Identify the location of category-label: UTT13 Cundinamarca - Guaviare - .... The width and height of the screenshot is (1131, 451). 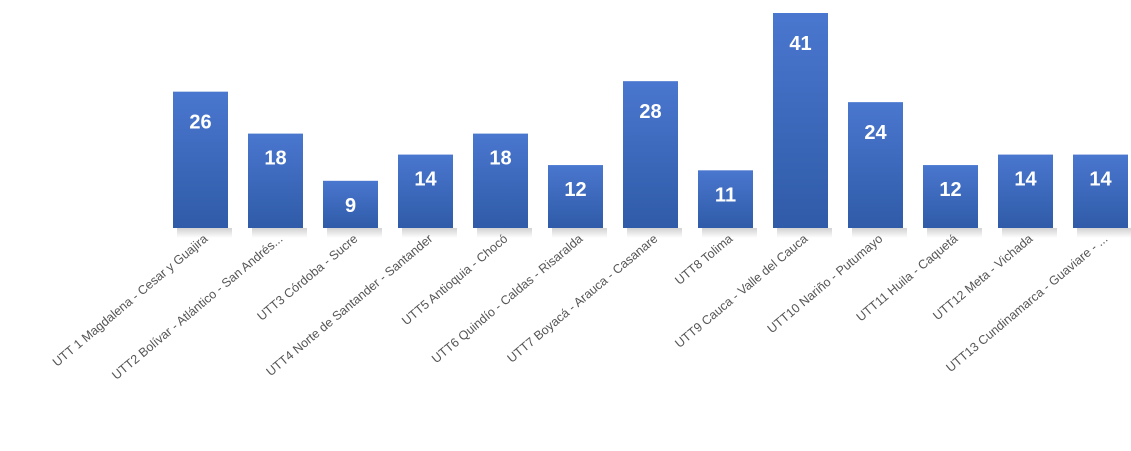
(1026, 303).